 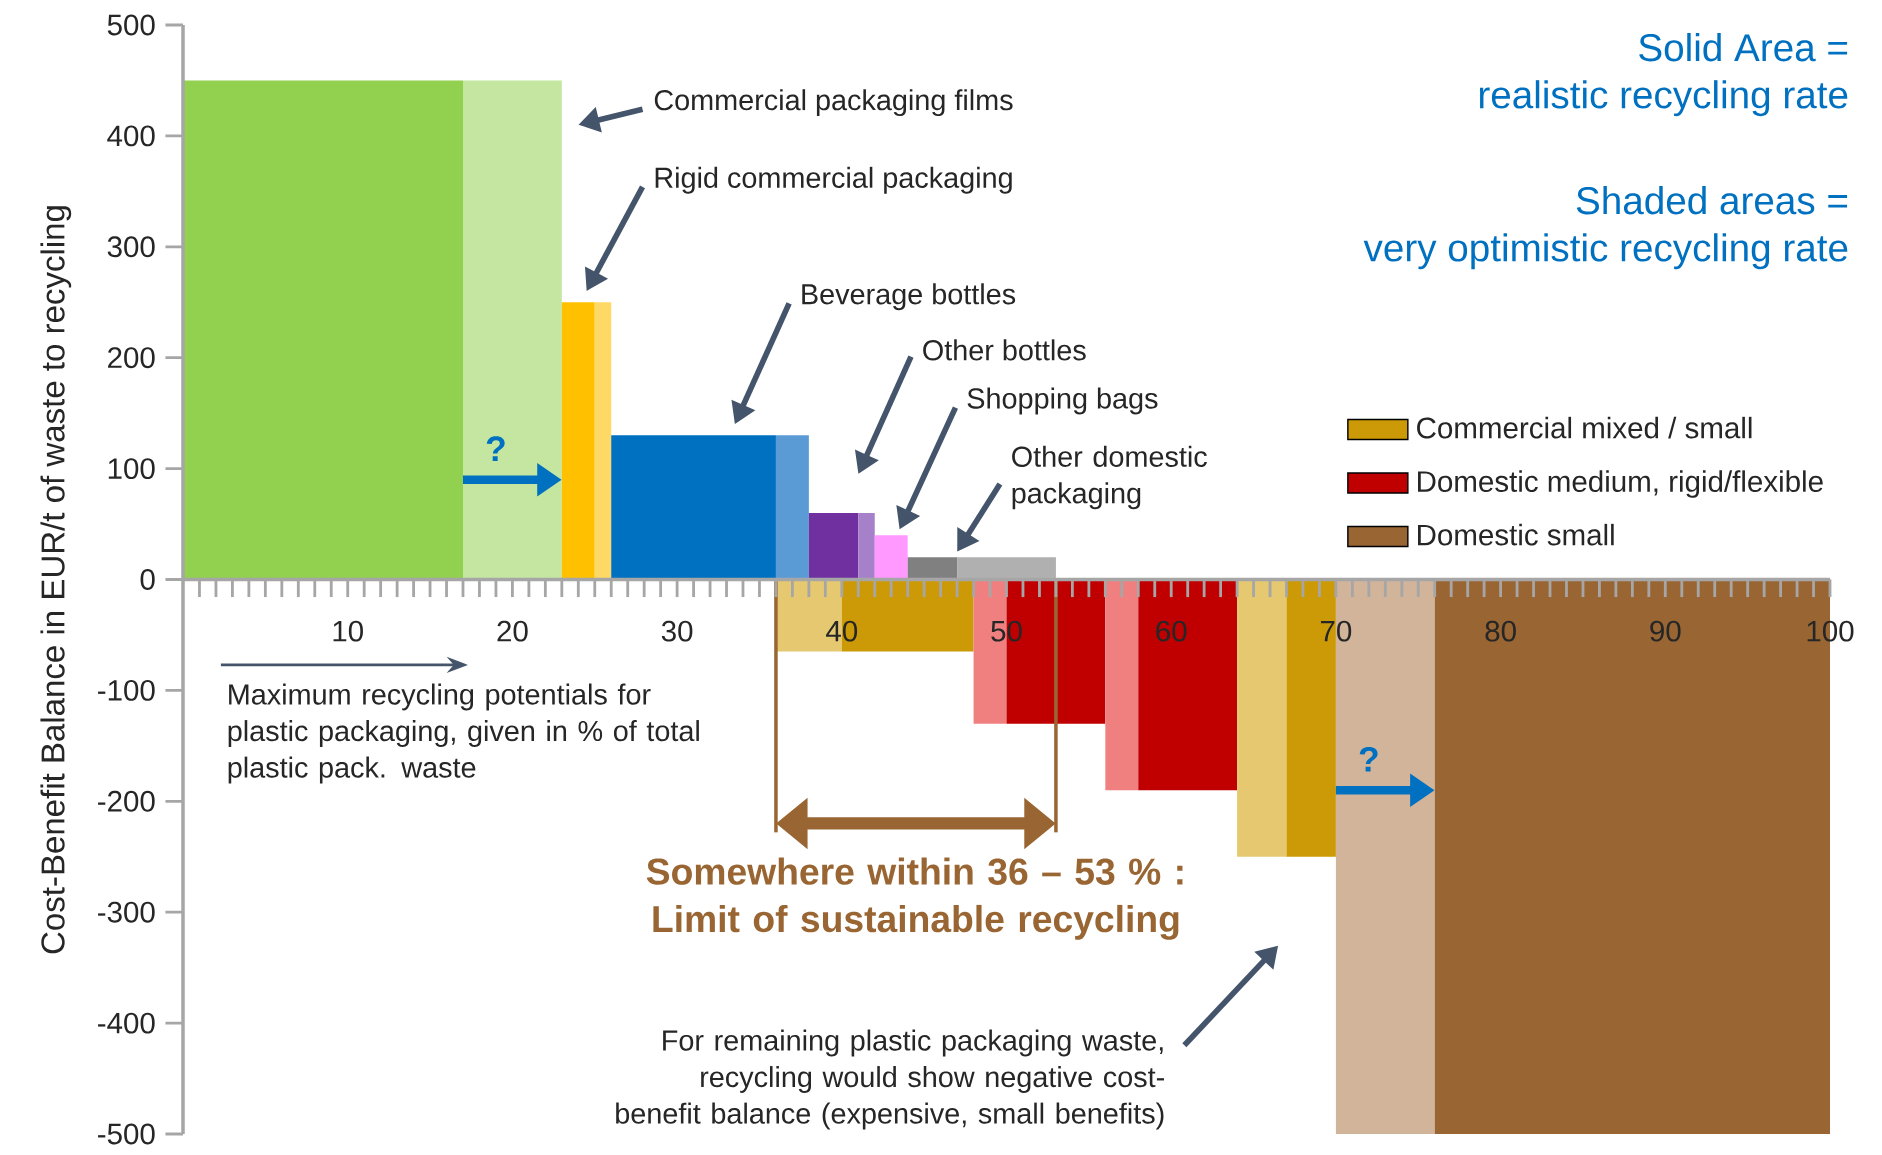 What do you see at coordinates (131, 25) in the screenshot?
I see `y-tick-label: 500` at bounding box center [131, 25].